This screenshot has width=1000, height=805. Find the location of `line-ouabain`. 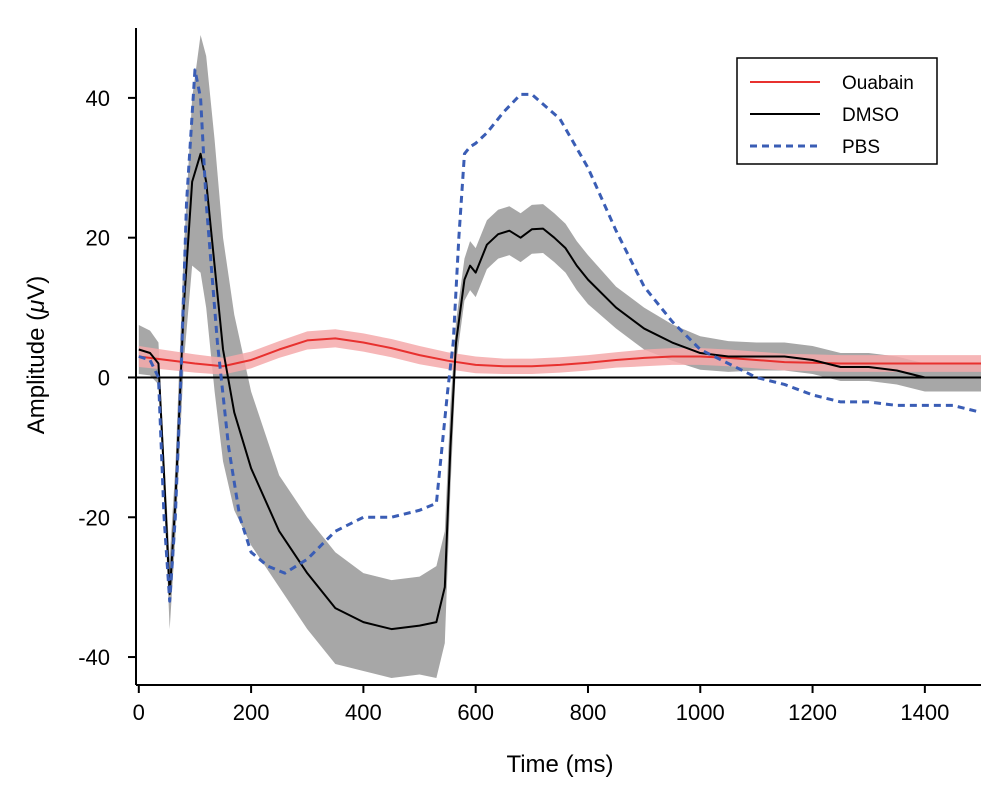

line-ouabain is located at coordinates (559, 352).